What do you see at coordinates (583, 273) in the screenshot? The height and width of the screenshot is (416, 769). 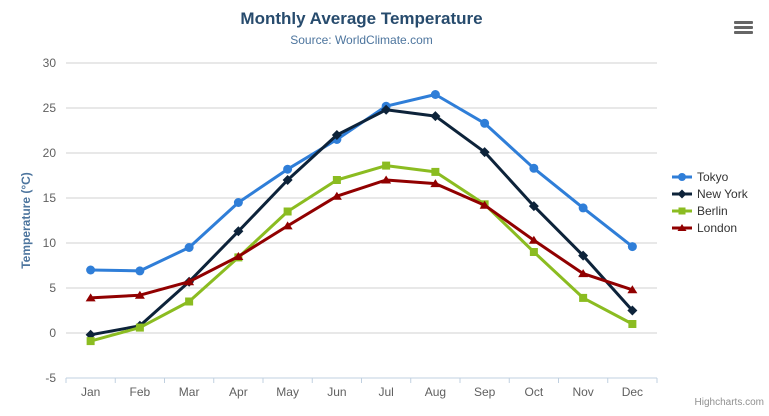 I see `point-london-nov` at bounding box center [583, 273].